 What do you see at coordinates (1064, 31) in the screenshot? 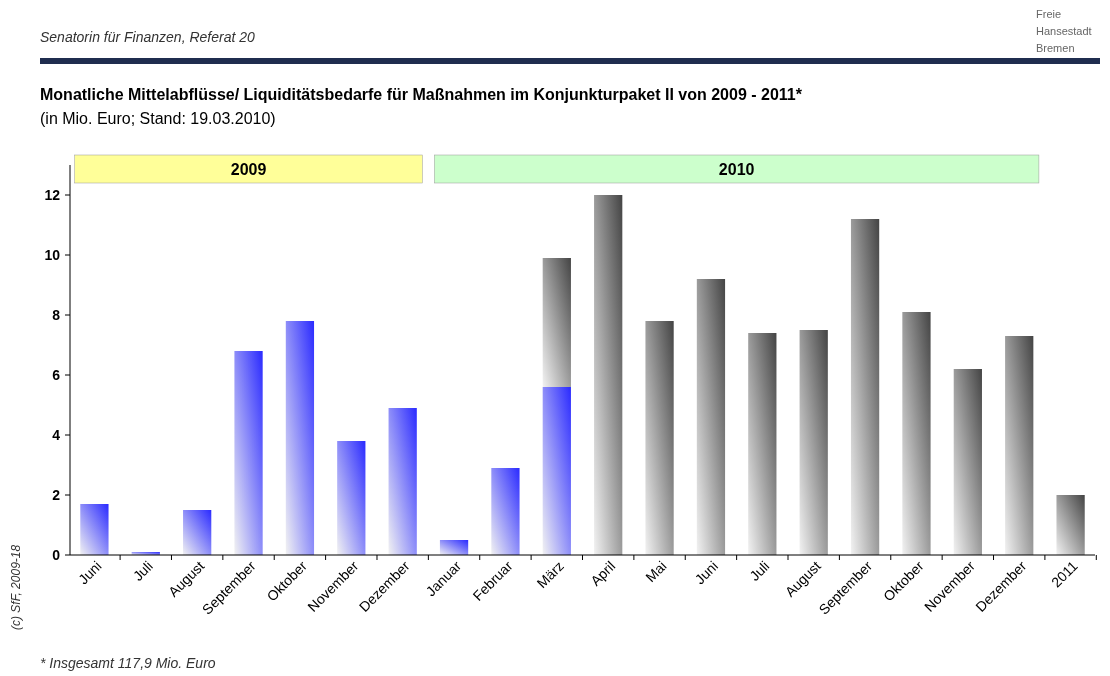
I see `text: Freie Hansestadt Bremen` at bounding box center [1064, 31].